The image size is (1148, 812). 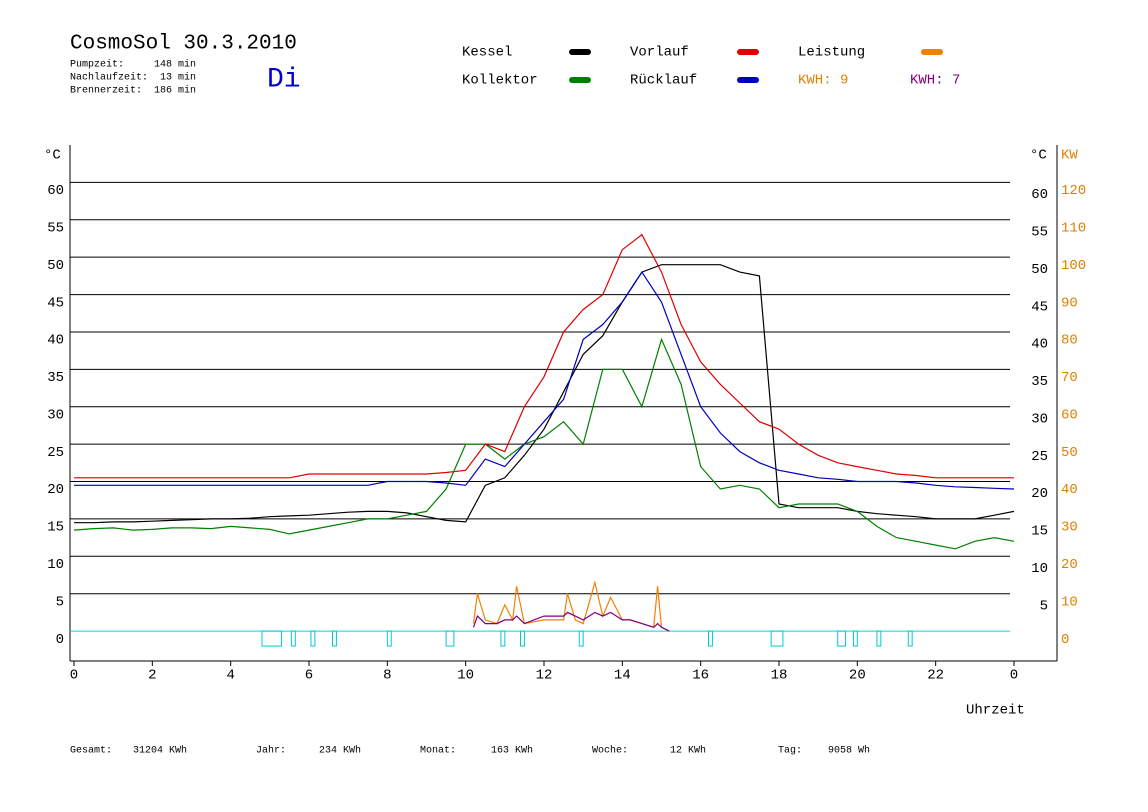 What do you see at coordinates (55, 341) in the screenshot?
I see `y-tick-label: 40` at bounding box center [55, 341].